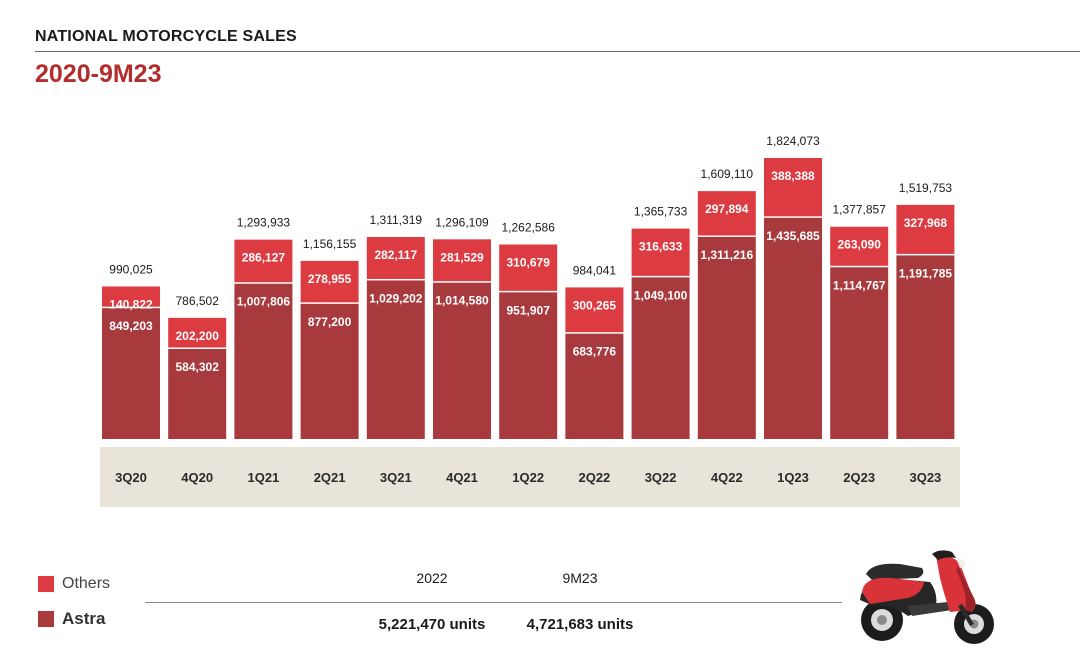 The height and width of the screenshot is (667, 1080). Describe the element at coordinates (264, 258) in the screenshot. I see `label-others-1Q21: 286,127` at that location.